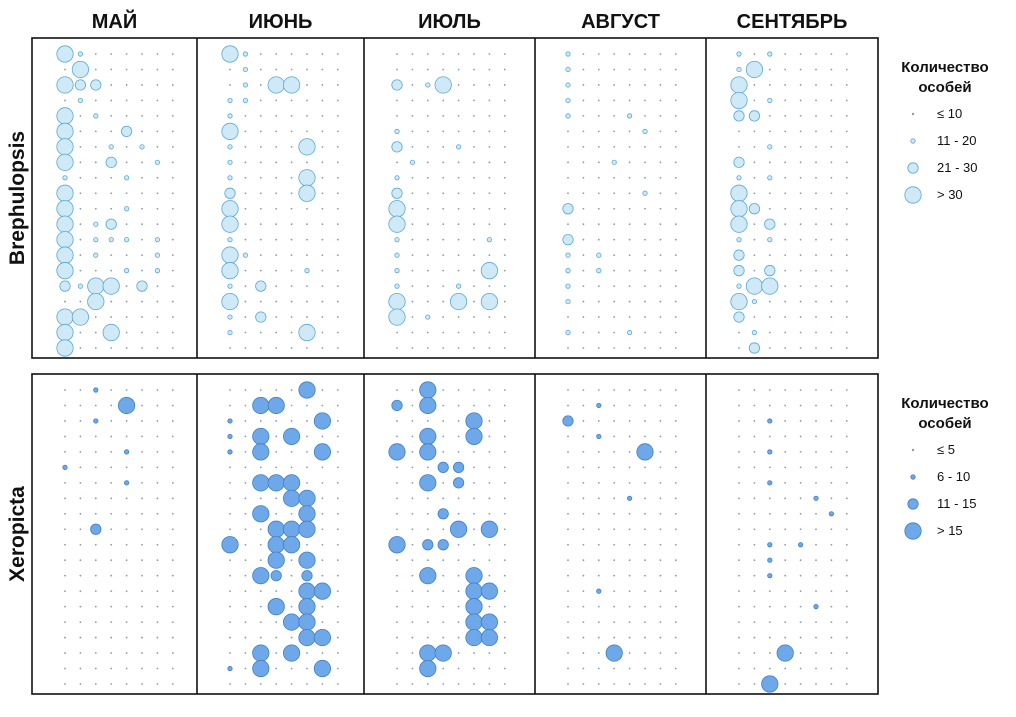 This screenshot has height=717, width=1016. What do you see at coordinates (620, 22) in the screenshot?
I see `month-label: АВГУСТ` at bounding box center [620, 22].